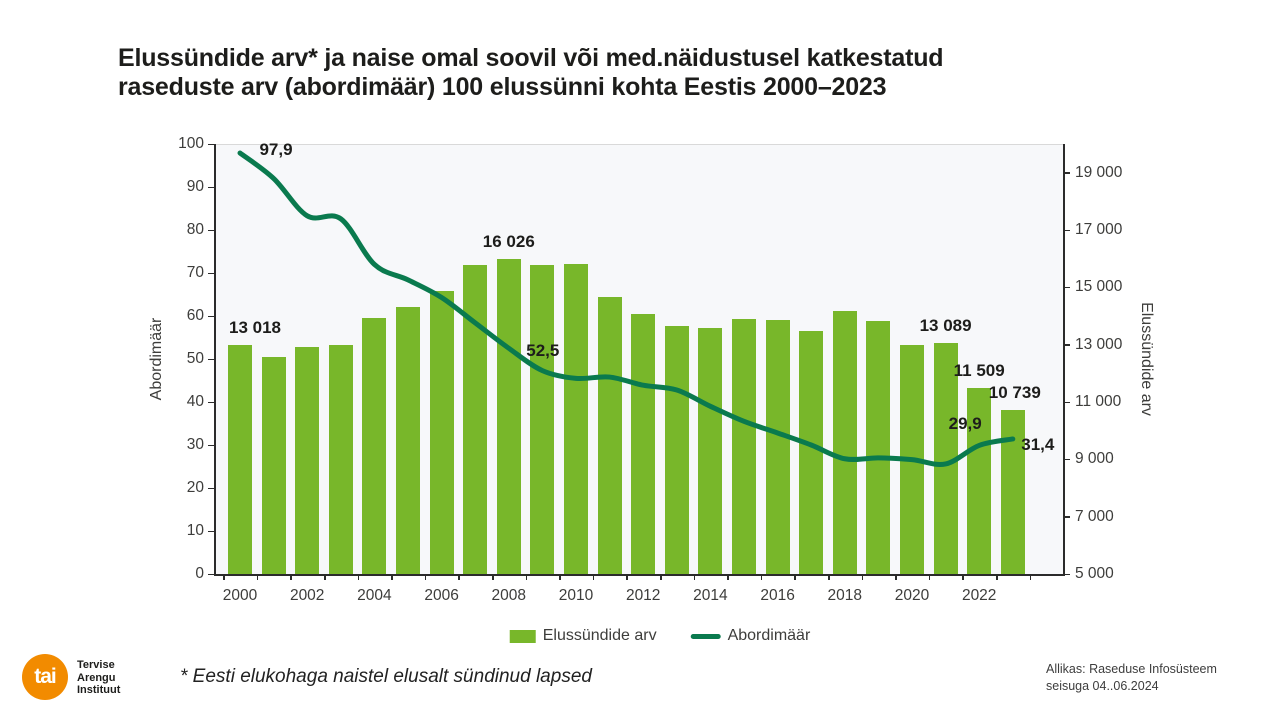 The image size is (1280, 720). I want to click on left-axis-tick-label: 40, so click(195, 401).